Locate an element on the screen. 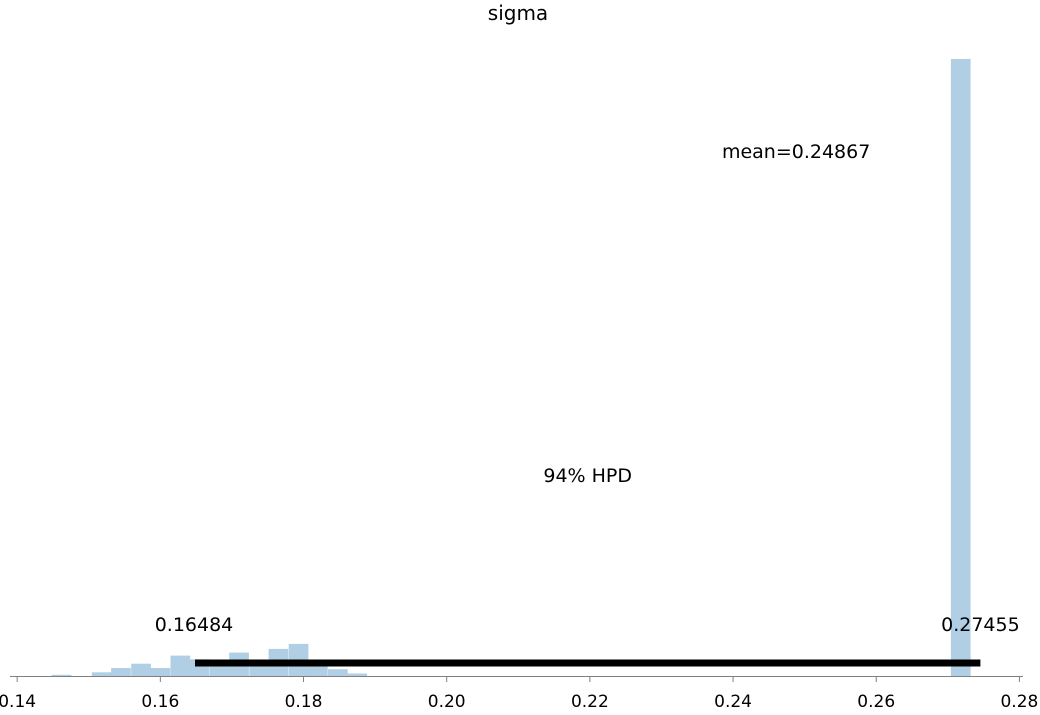 This screenshot has height=715, width=1040. x-tick-label: 0.20 is located at coordinates (447, 702).